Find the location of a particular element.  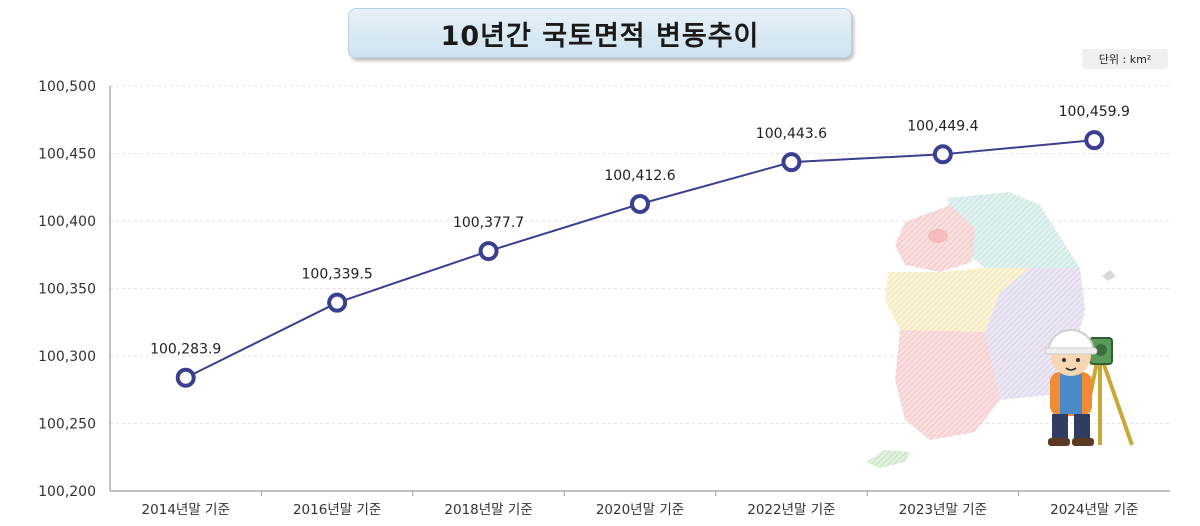

unit-label: 단위 : km² is located at coordinates (1125, 59).